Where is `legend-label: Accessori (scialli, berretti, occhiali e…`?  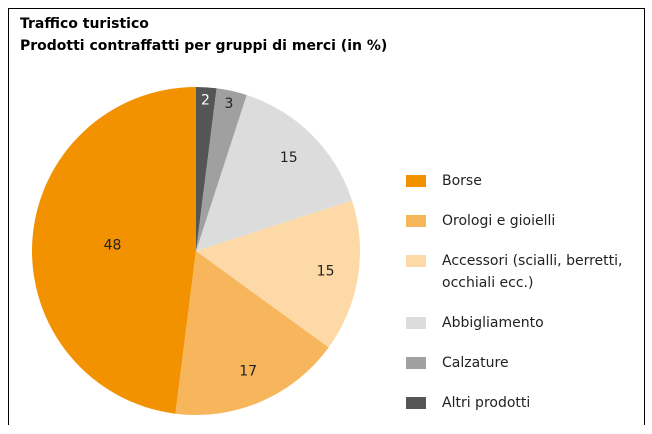 legend-label: Accessori (scialli, berretti, occhiali e… is located at coordinates (532, 272).